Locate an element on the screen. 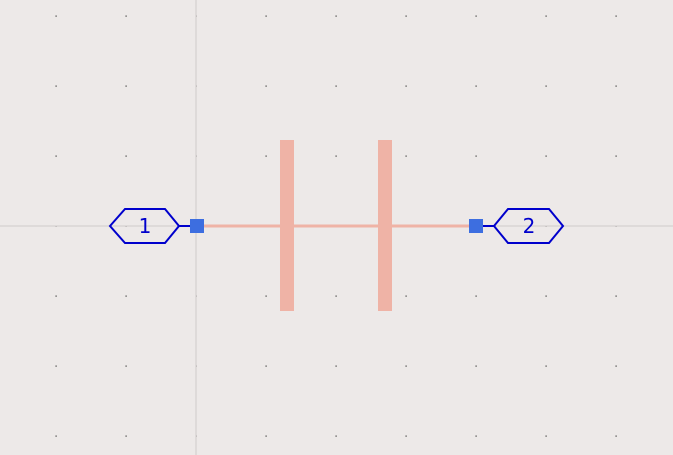 The width and height of the screenshot is (673, 455). capacitor-symbol is located at coordinates (336, 225).